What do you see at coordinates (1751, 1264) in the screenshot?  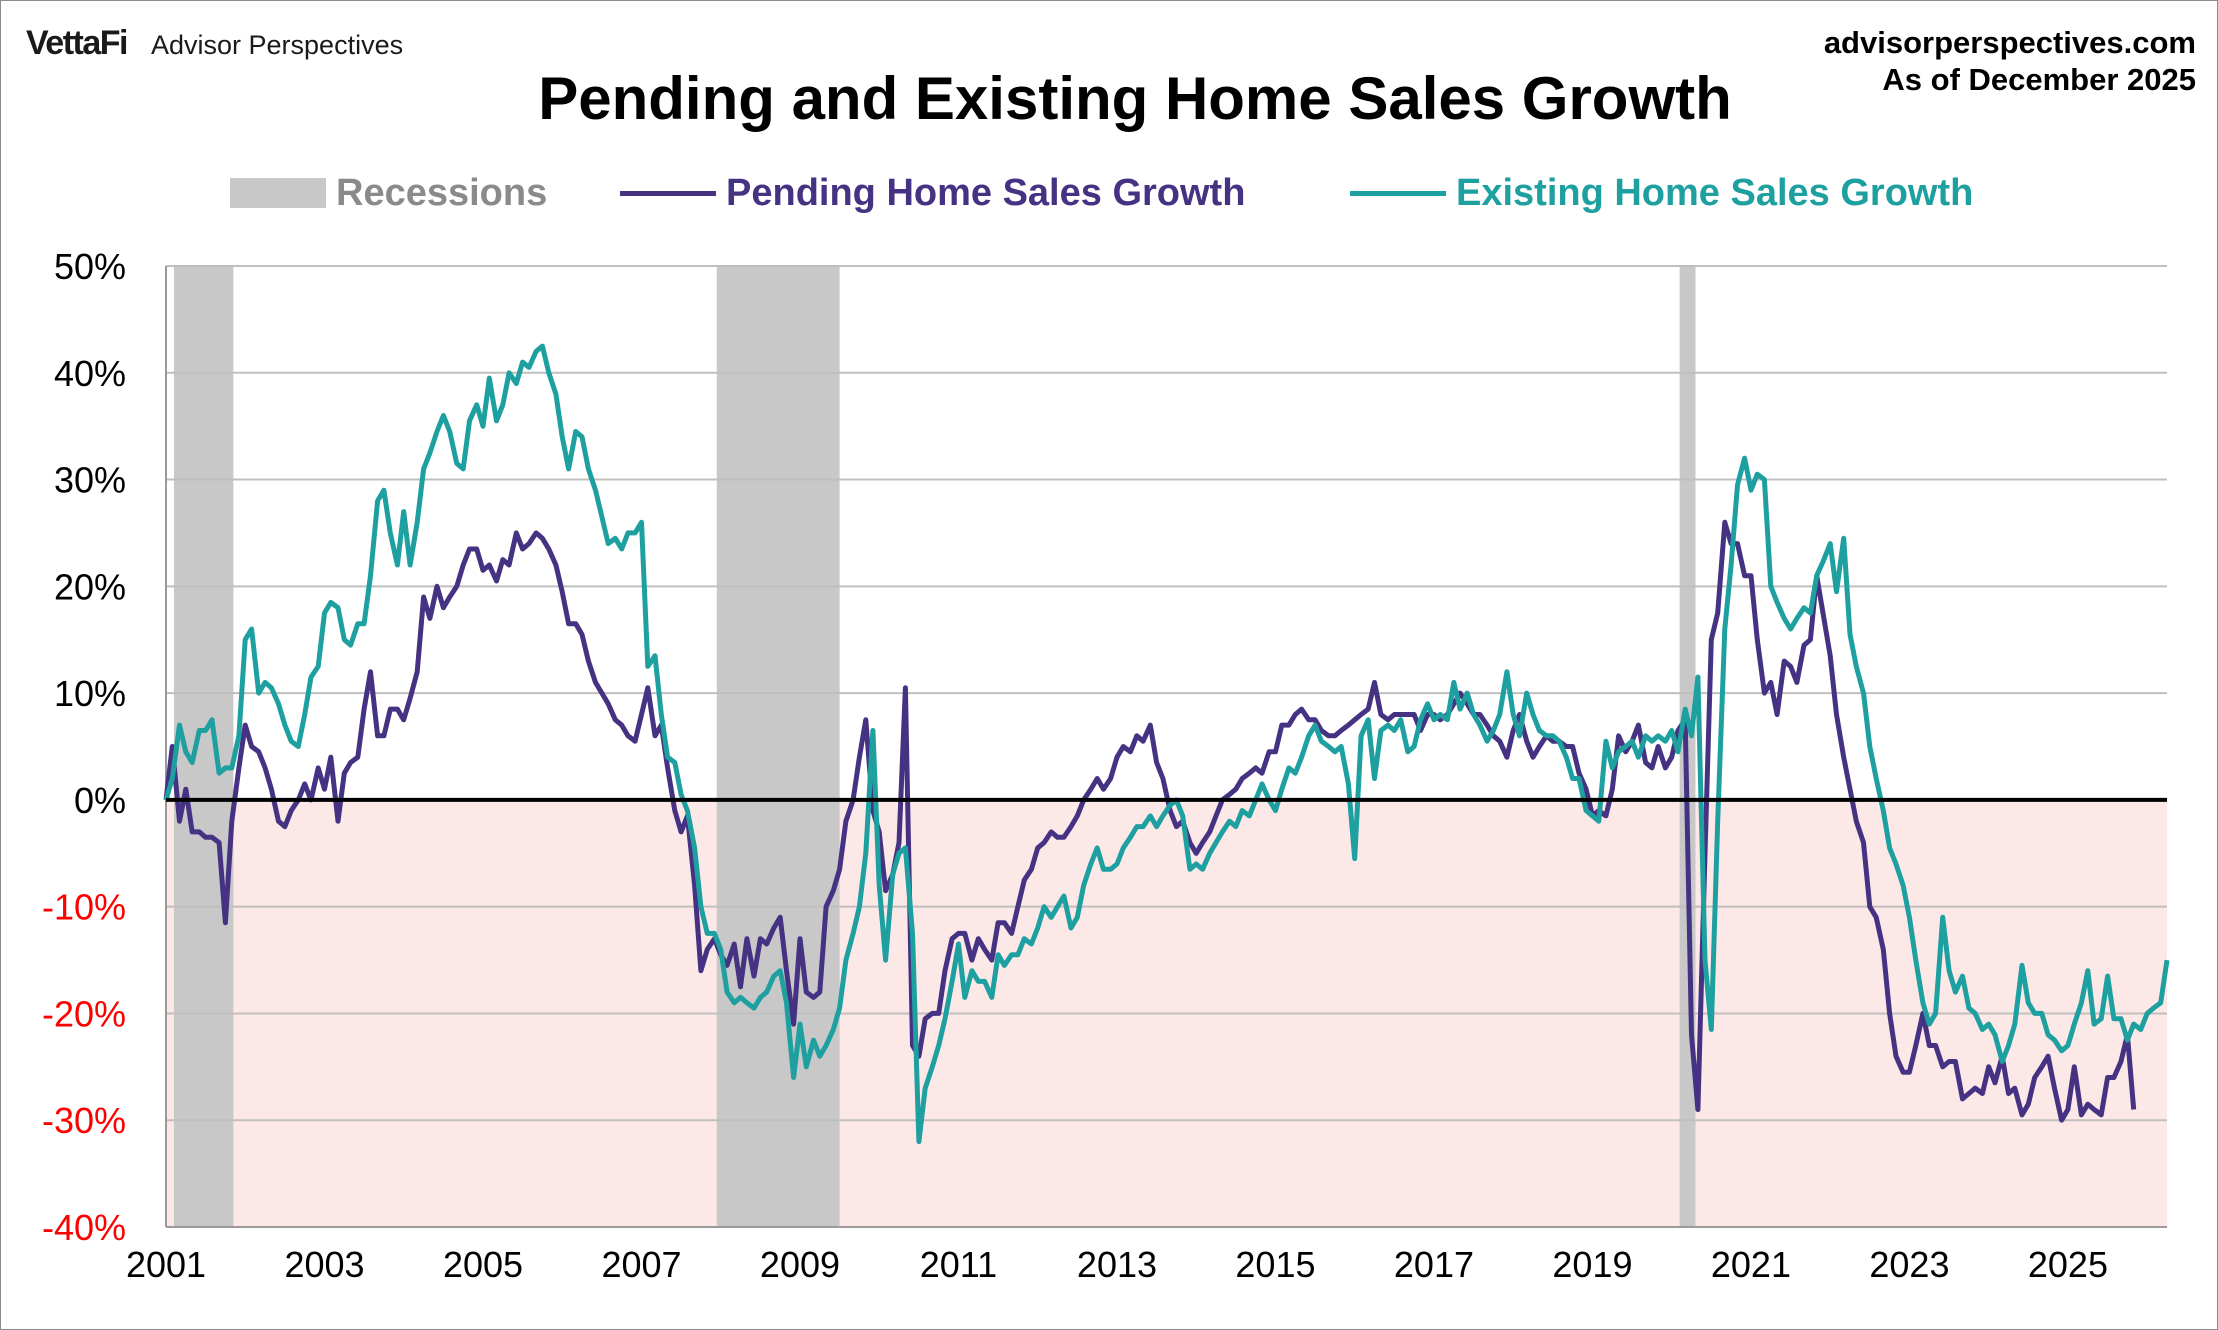 I see `x-tick-label: 2021` at bounding box center [1751, 1264].